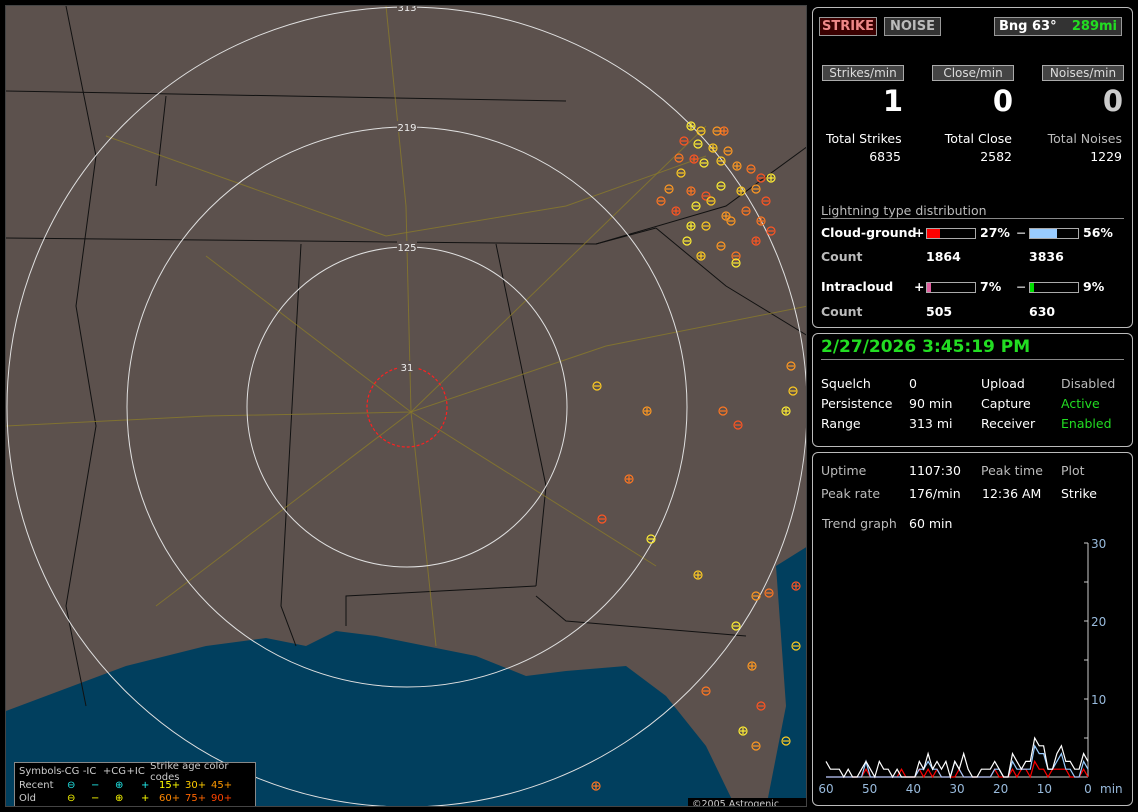  Describe the element at coordinates (1098, 622) in the screenshot. I see `y-tick-label: 20` at that location.